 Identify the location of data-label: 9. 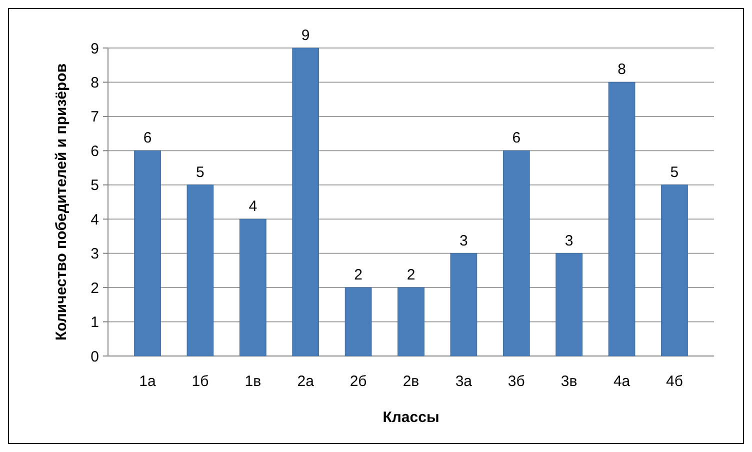
(305, 35).